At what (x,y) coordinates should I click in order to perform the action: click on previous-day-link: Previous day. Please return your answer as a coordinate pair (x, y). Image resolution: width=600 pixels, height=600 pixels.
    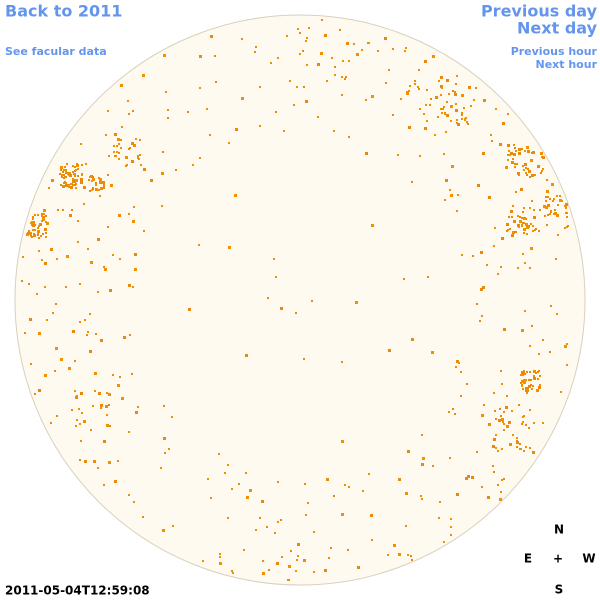
    Looking at the image, I should click on (539, 11).